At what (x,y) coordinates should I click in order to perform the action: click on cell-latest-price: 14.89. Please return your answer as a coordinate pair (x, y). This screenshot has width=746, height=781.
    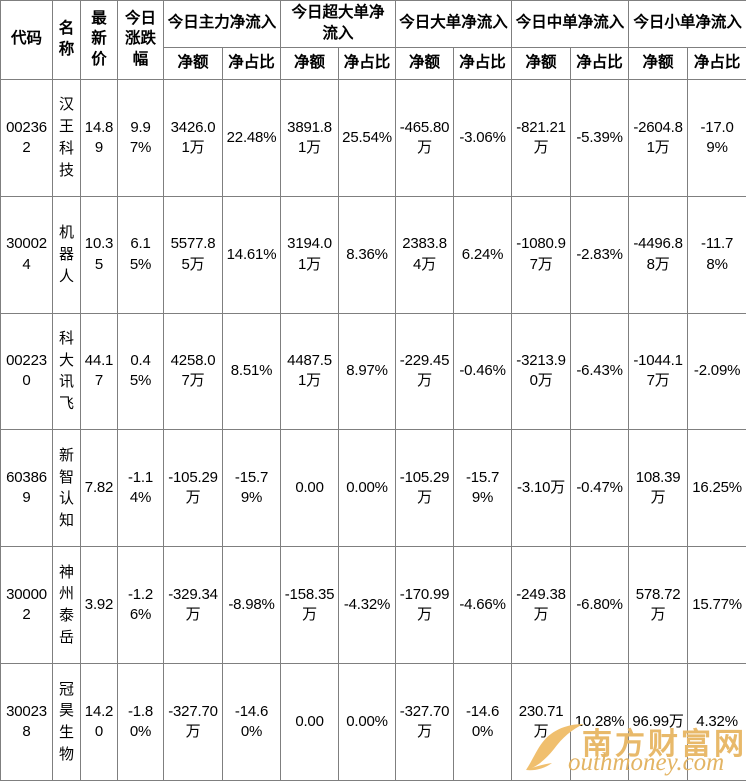
    Looking at the image, I should click on (99, 137).